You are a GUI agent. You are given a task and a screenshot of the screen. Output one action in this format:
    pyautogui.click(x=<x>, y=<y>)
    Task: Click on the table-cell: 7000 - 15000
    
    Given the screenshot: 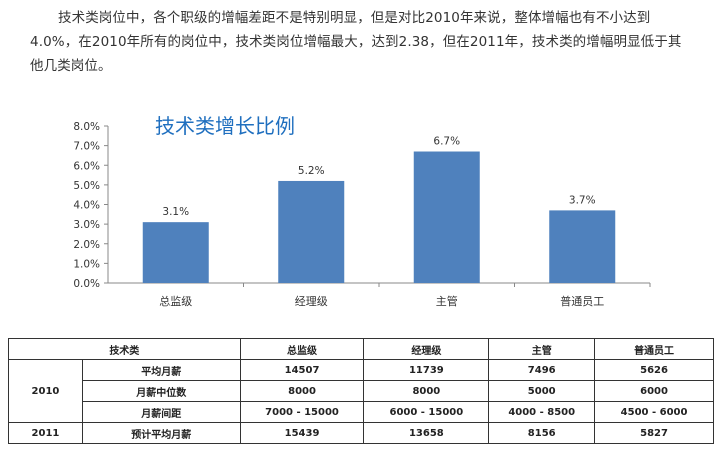 What is the action you would take?
    pyautogui.click(x=302, y=412)
    